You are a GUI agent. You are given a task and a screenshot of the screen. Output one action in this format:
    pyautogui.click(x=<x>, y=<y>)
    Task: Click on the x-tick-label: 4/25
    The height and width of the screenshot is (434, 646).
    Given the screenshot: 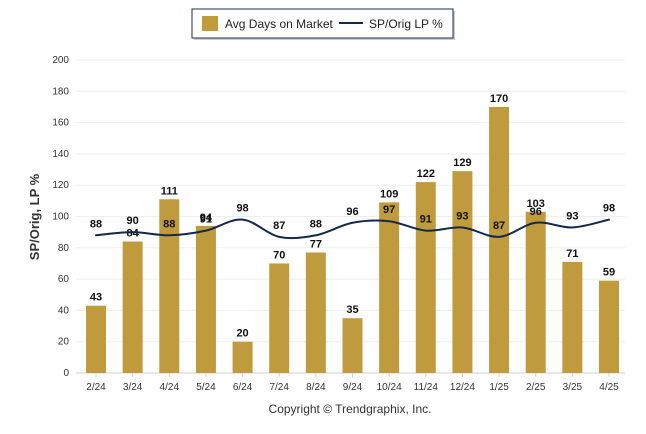 What is the action you would take?
    pyautogui.click(x=609, y=387)
    